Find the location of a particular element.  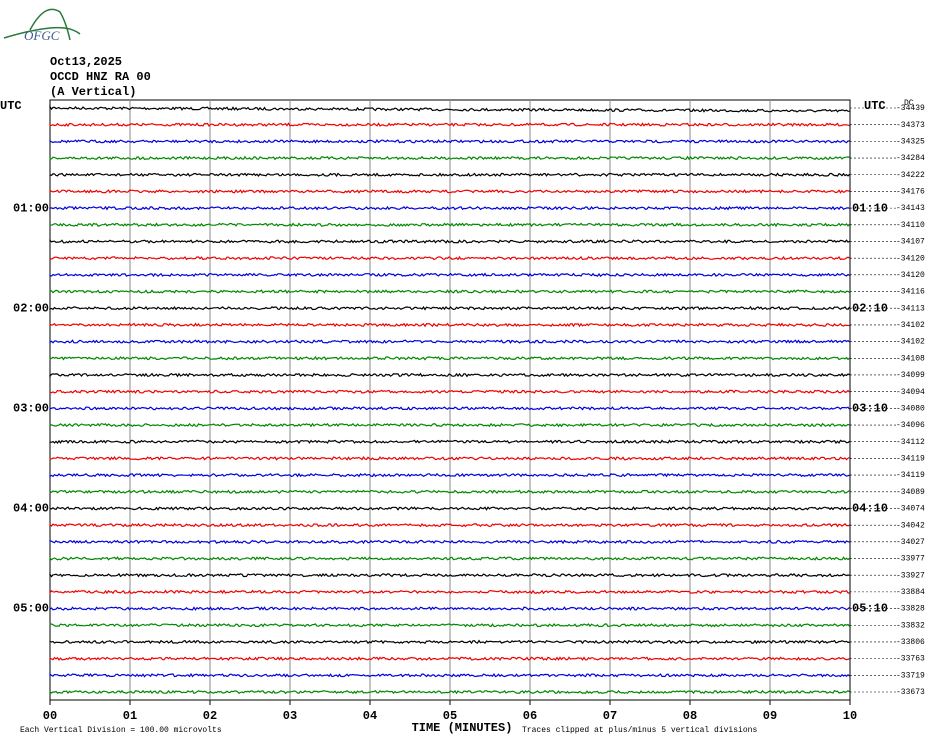

offset-label: -33832 is located at coordinates (910, 625).